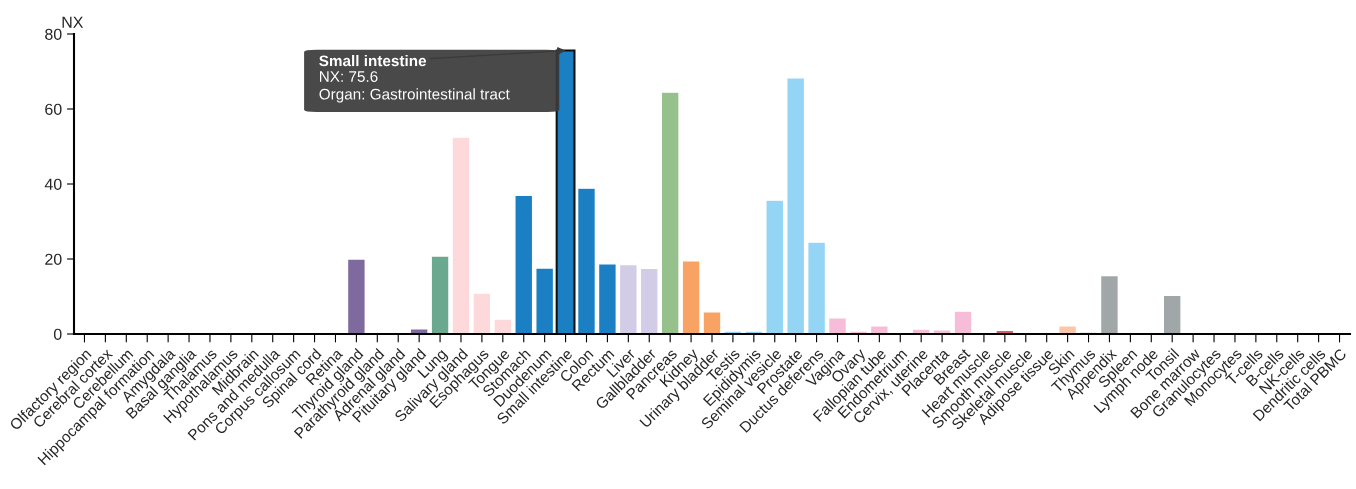 This screenshot has height=489, width=1356. What do you see at coordinates (53, 184) in the screenshot?
I see `y-tick-label: 40` at bounding box center [53, 184].